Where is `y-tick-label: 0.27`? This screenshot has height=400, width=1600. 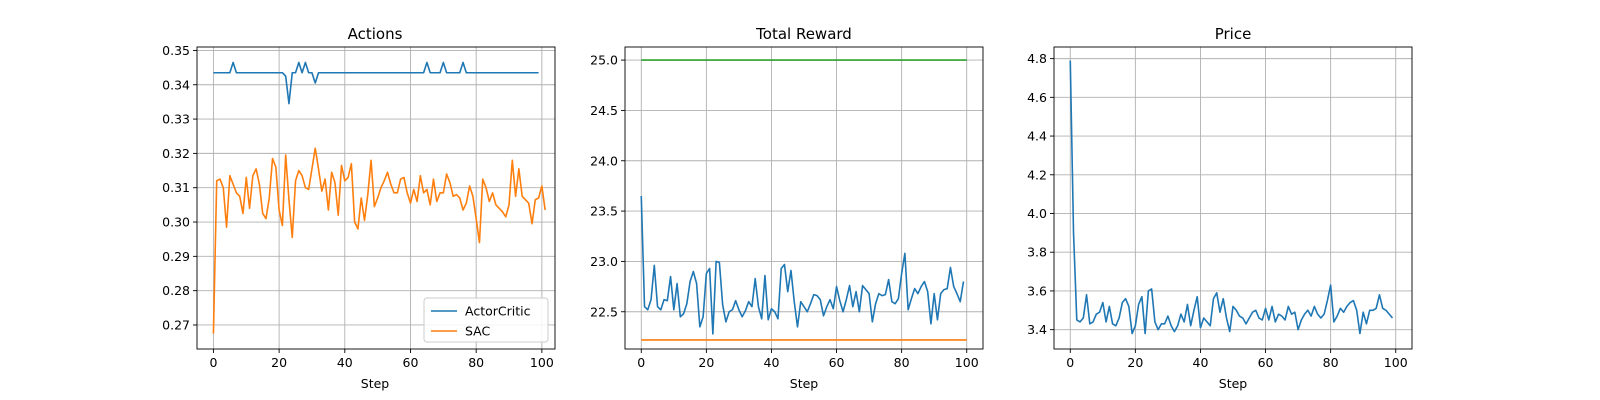 y-tick-label: 0.27 is located at coordinates (176, 324).